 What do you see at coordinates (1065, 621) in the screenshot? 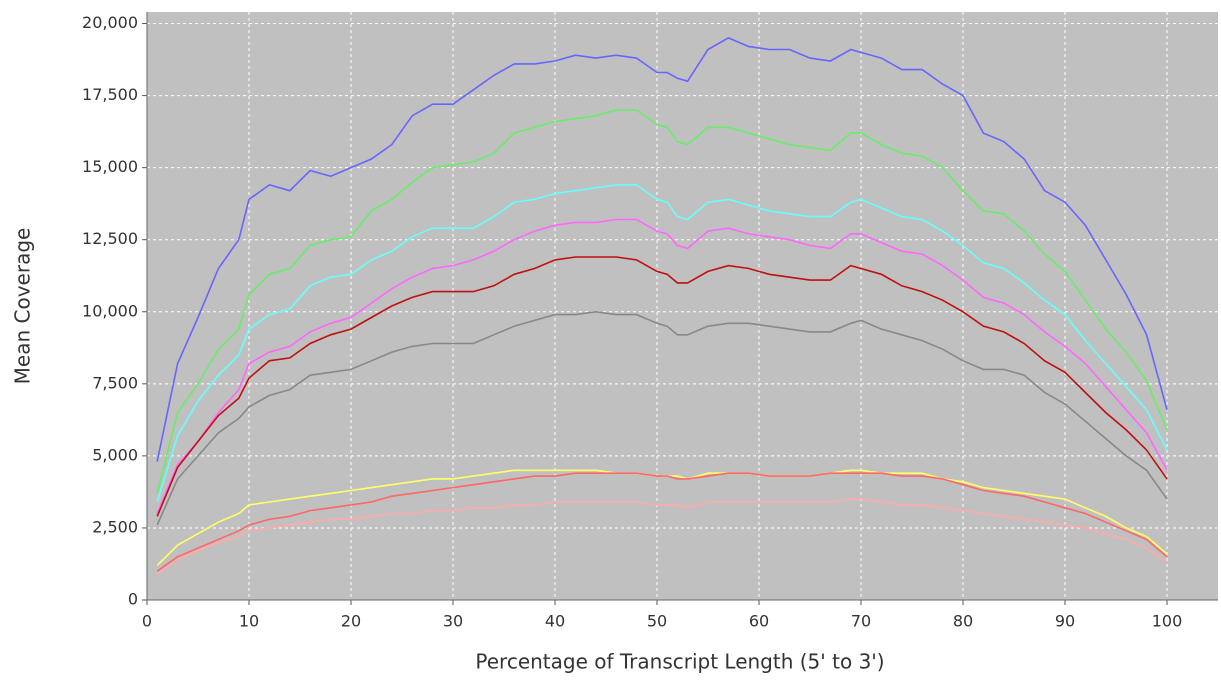
I see `x-tick-label: 90` at bounding box center [1065, 621].